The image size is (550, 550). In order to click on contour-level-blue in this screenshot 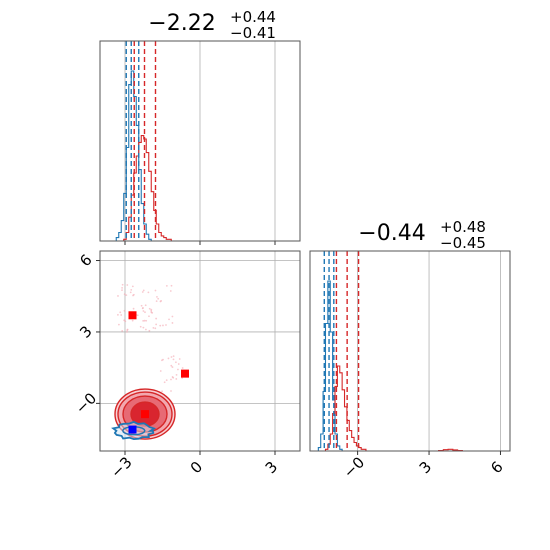, I will do `click(134, 431)`.